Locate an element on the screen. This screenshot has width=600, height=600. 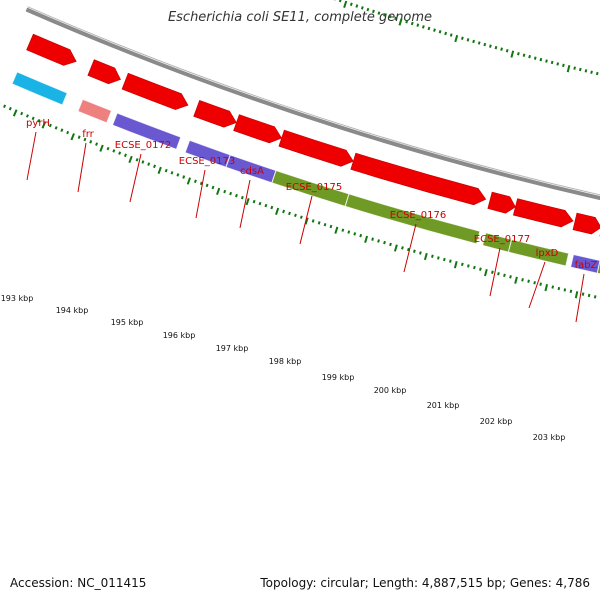
scale-label: 196 kbp is located at coordinates (179, 335).